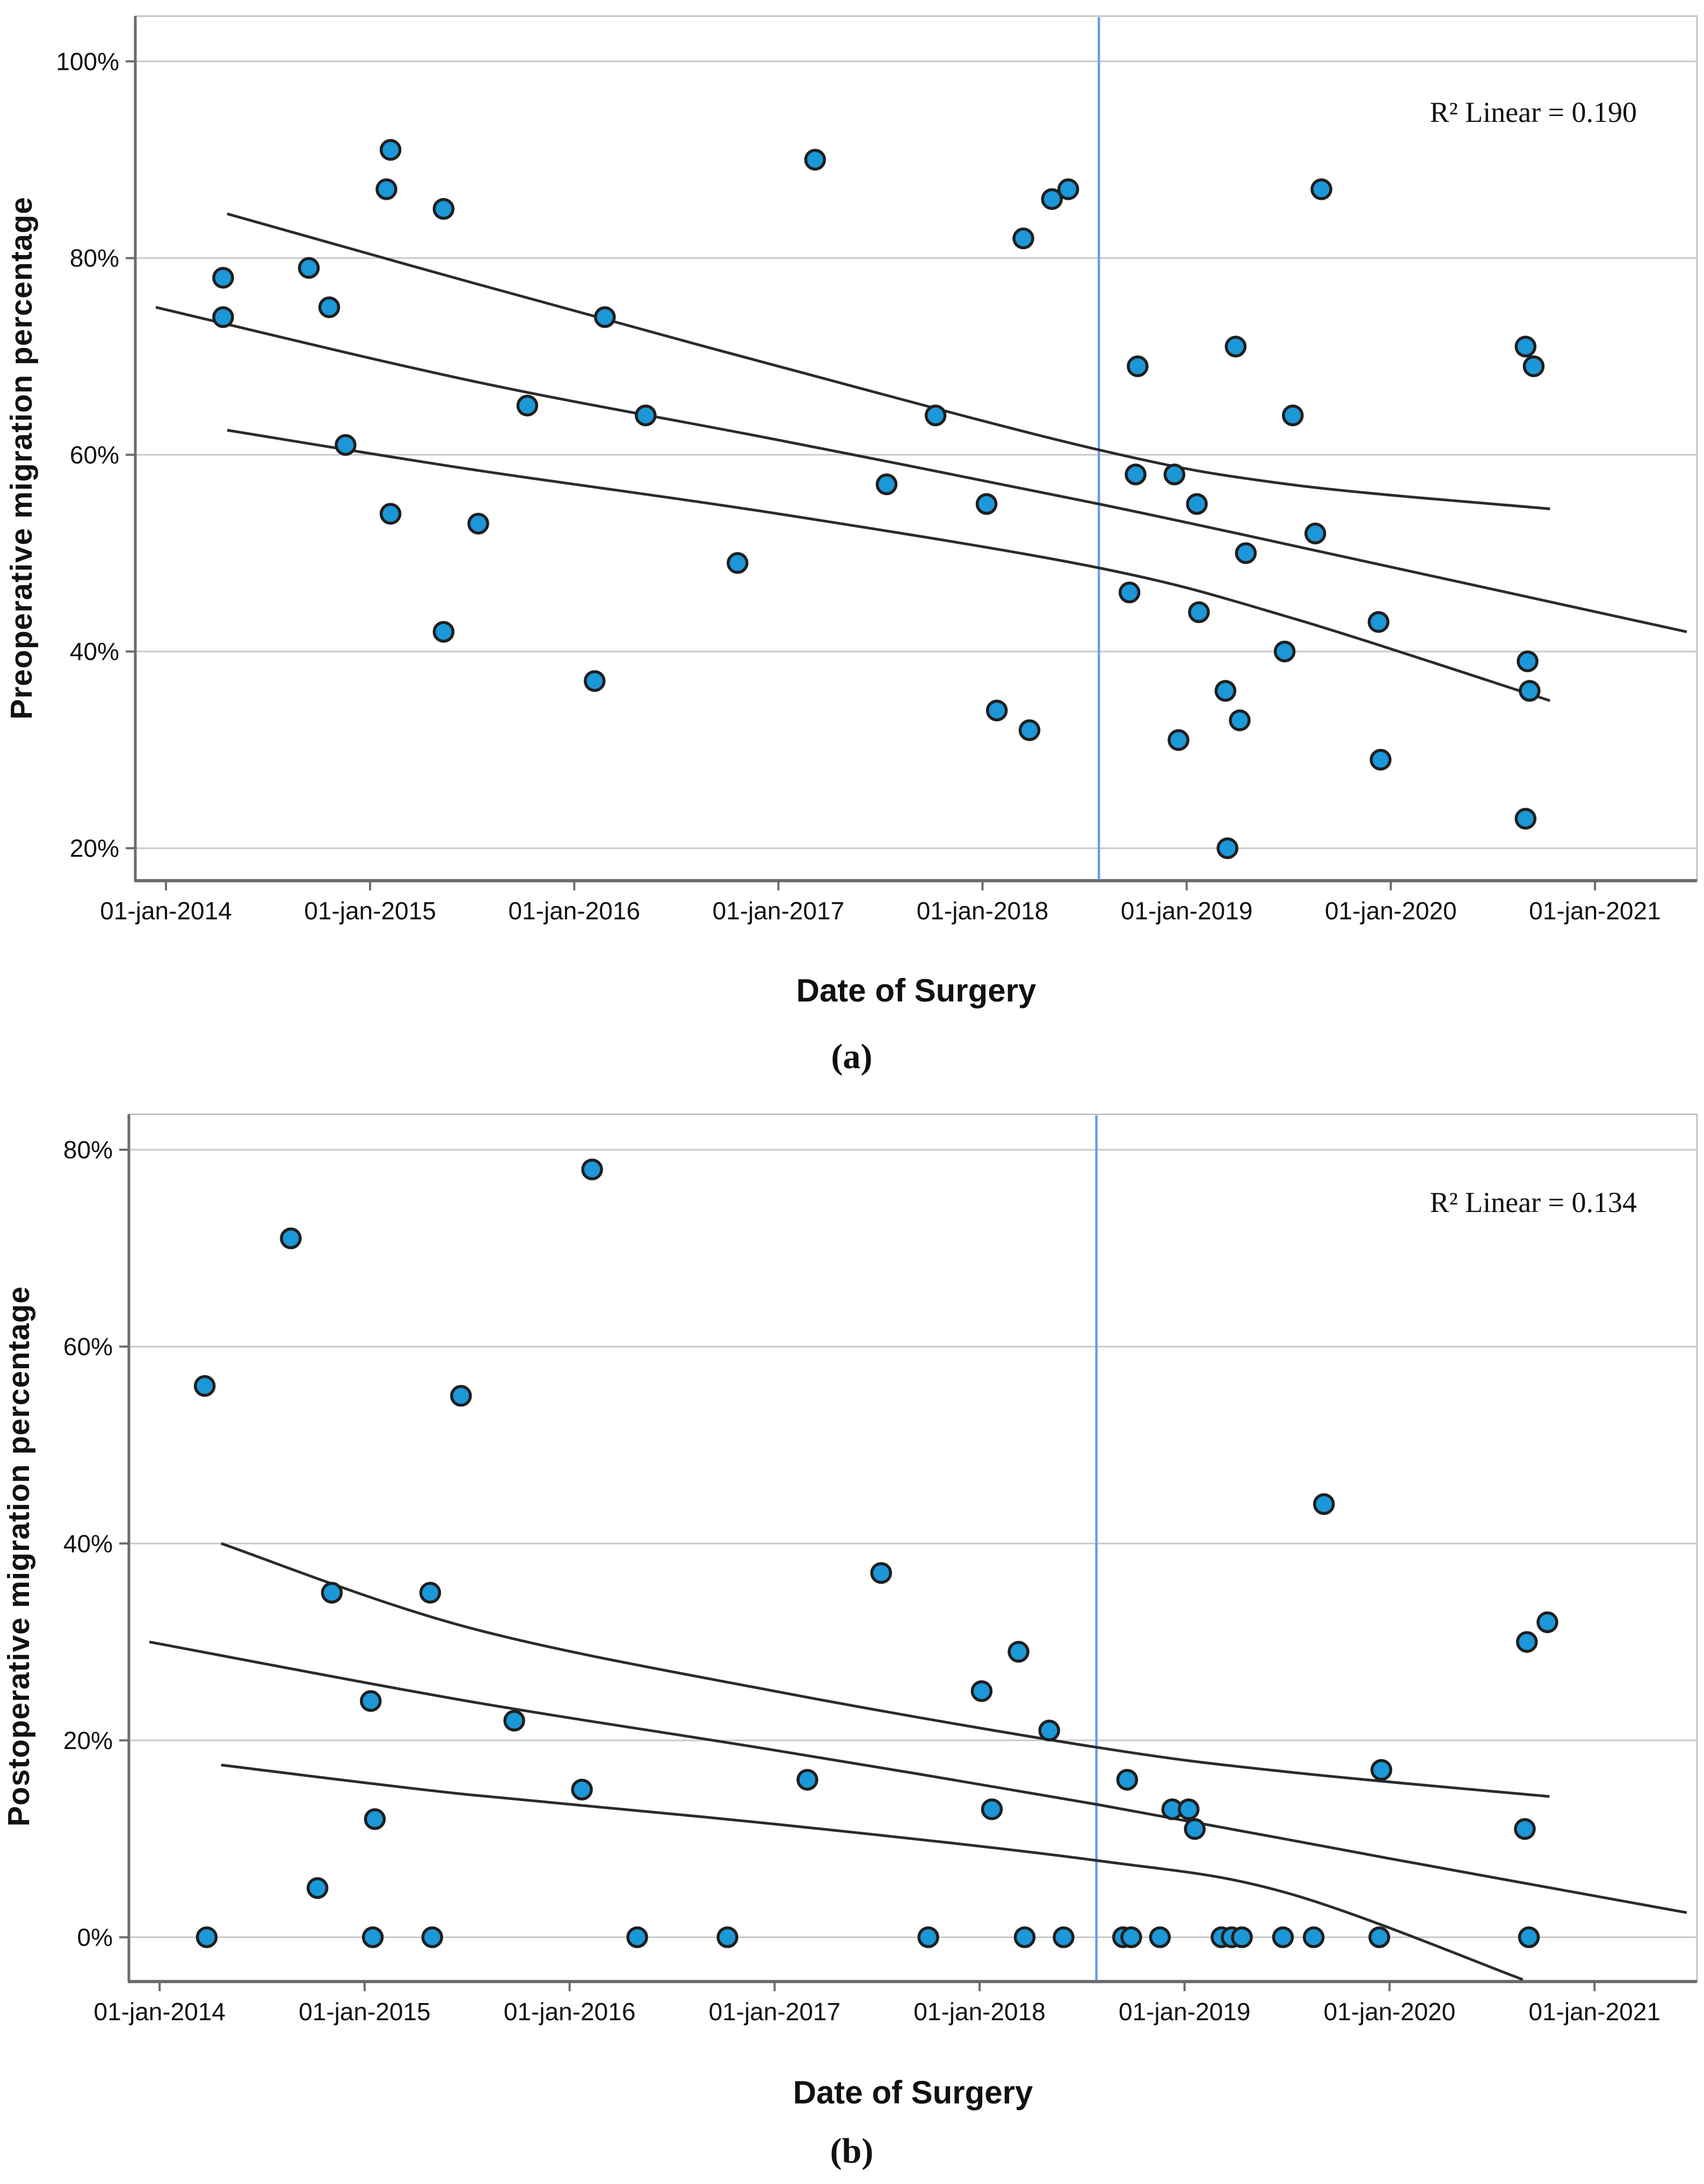  Describe the element at coordinates (872, 1873) in the screenshot. I see `fit-line-lower-ci-b` at that location.